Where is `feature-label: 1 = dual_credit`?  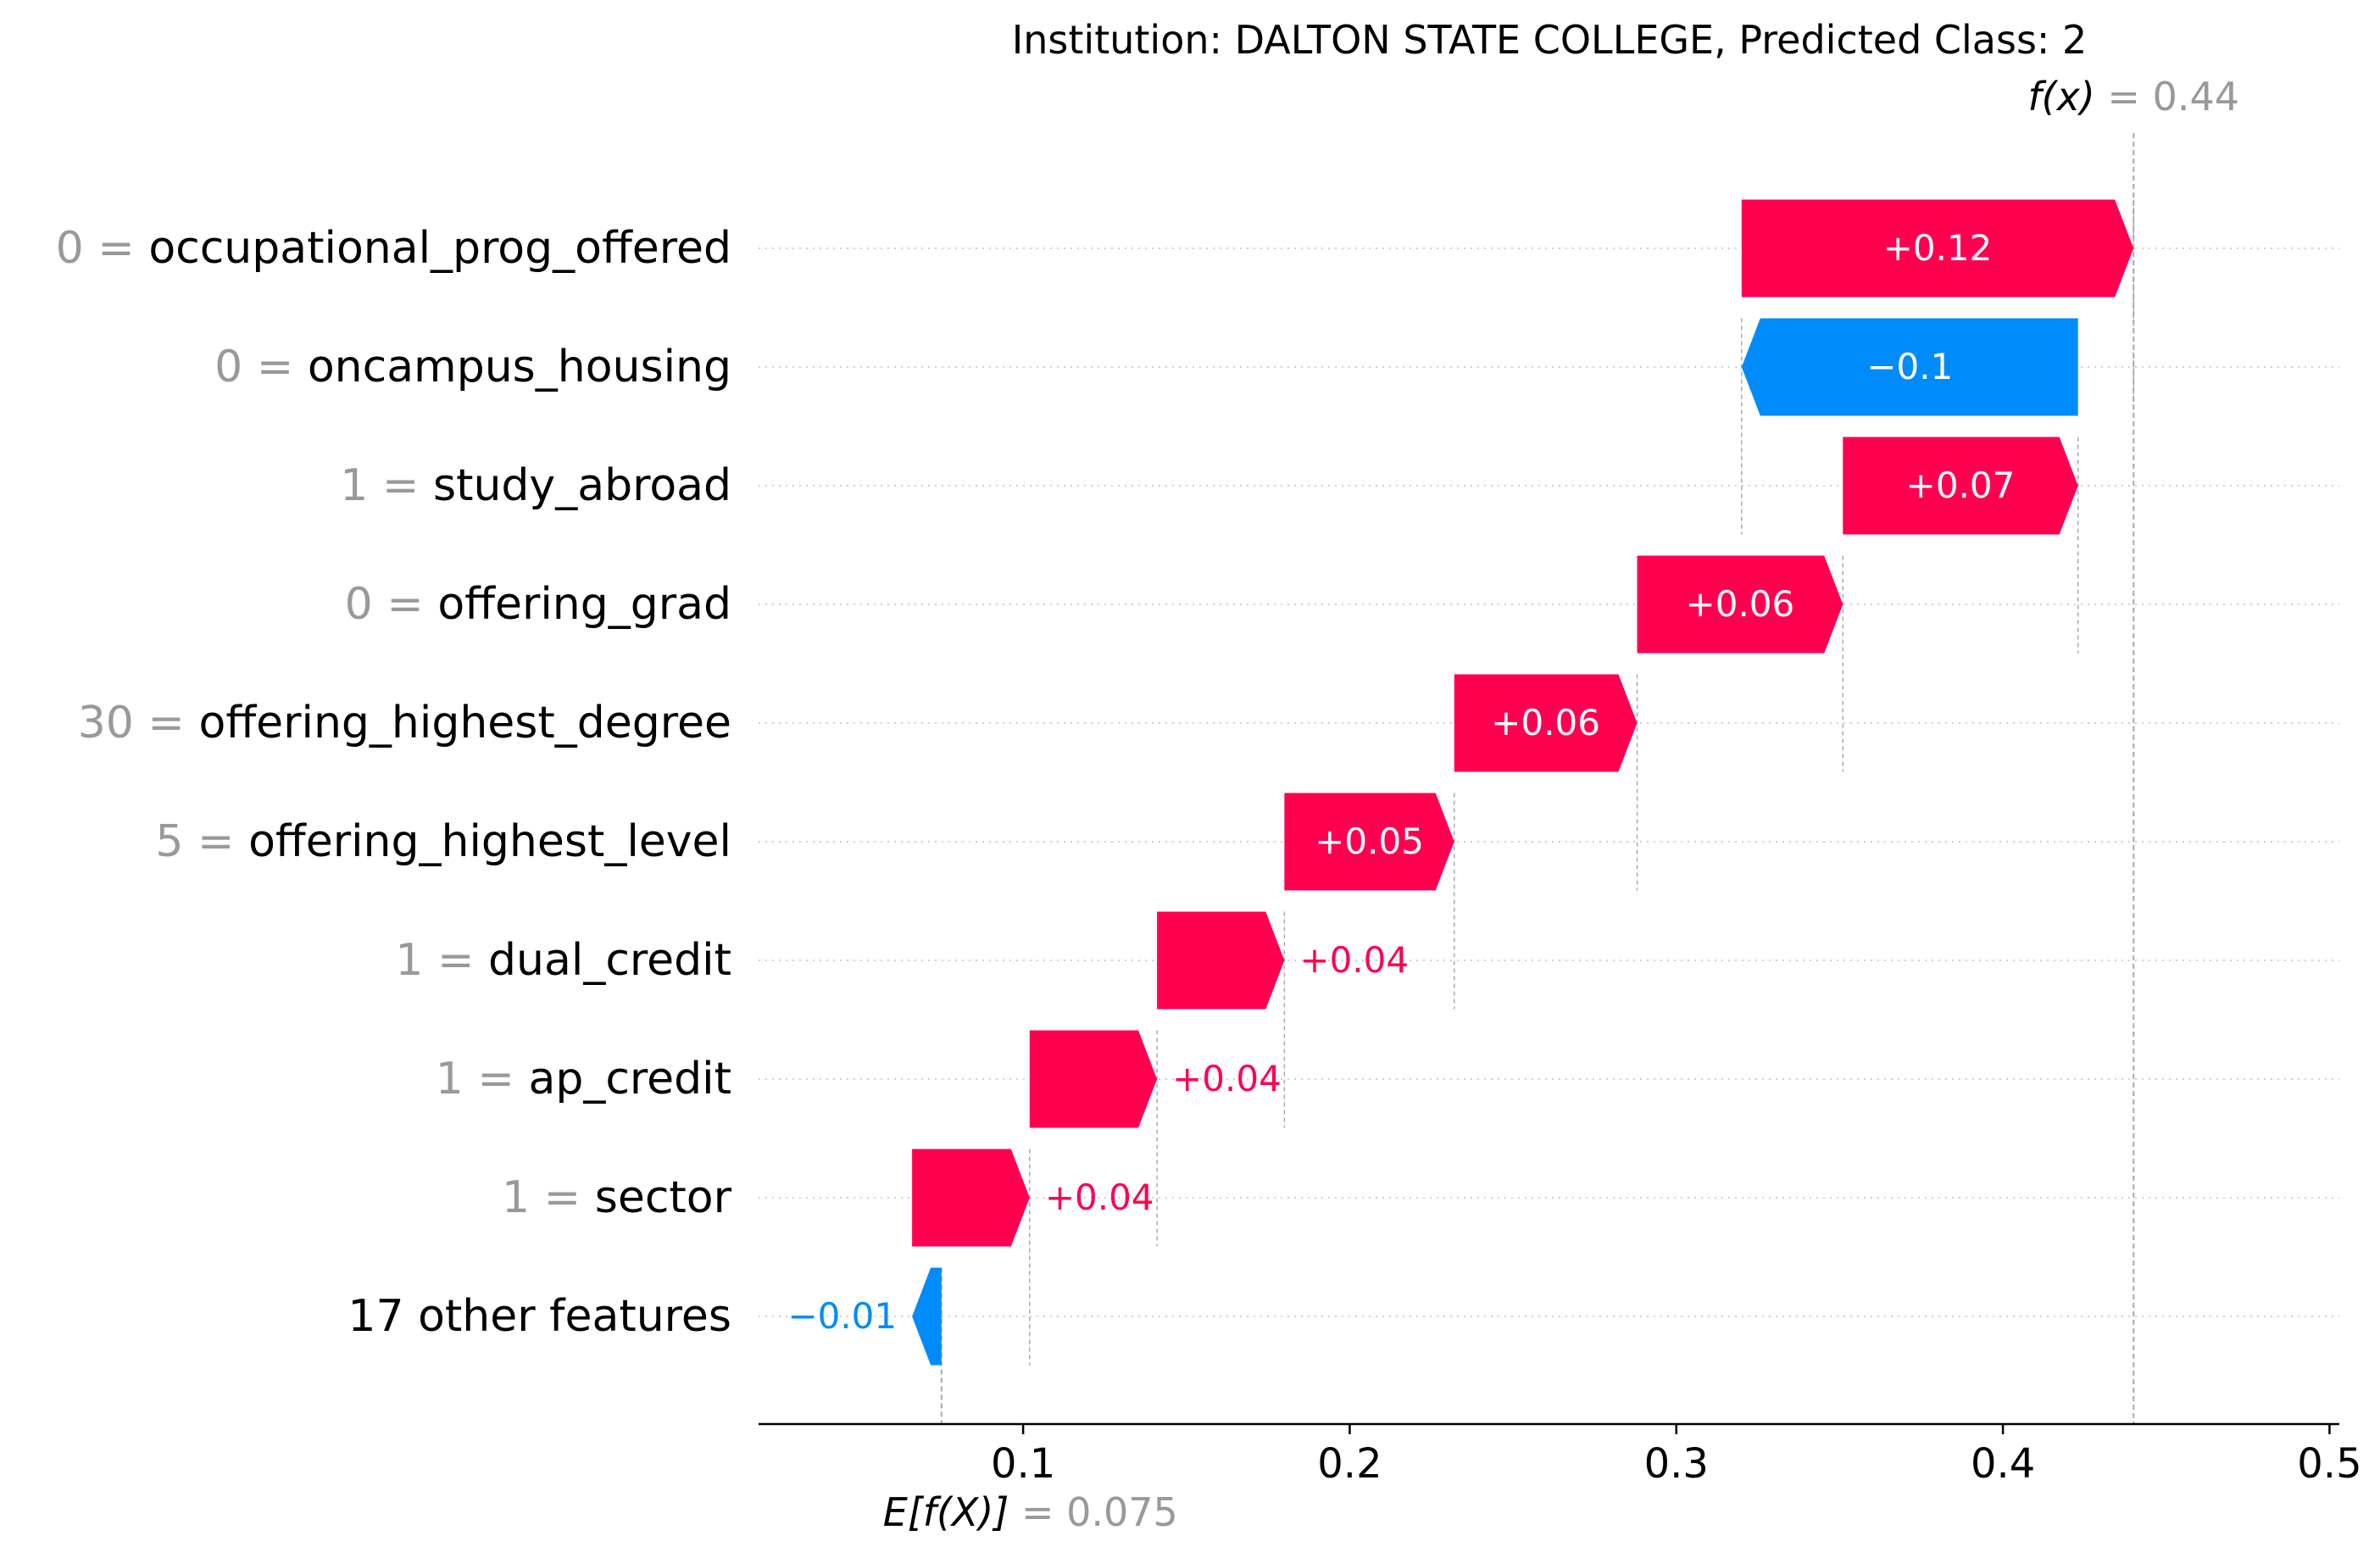
feature-label: 1 = dual_credit is located at coordinates (563, 960).